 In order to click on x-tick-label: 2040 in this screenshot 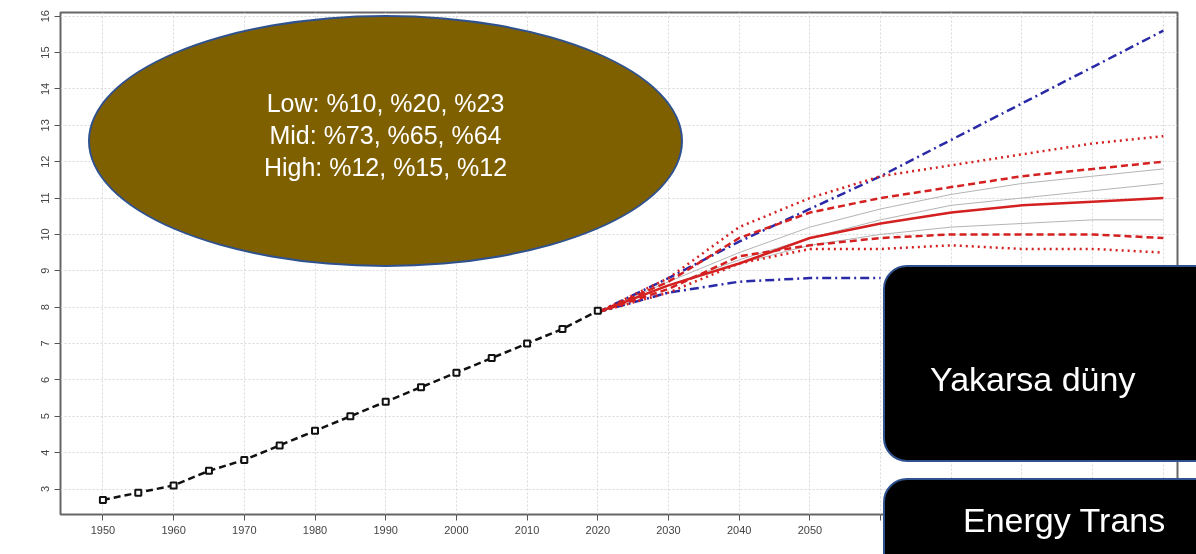, I will do `click(739, 529)`.